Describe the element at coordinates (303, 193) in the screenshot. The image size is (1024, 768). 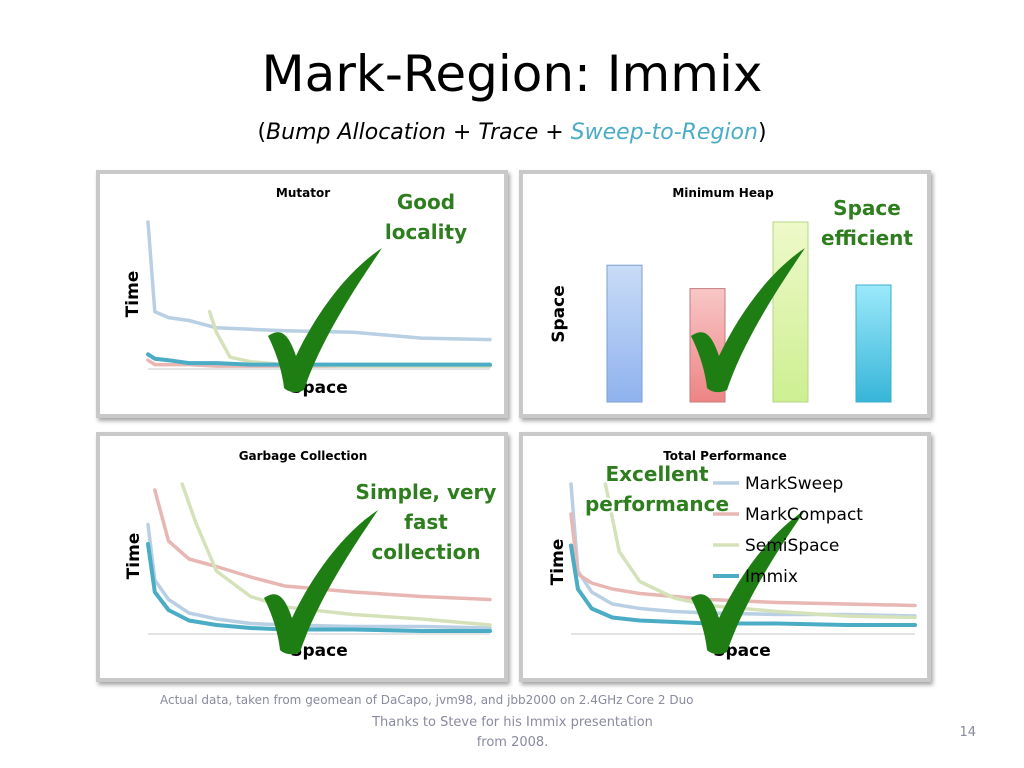
I see `chart-title: Mutator` at that location.